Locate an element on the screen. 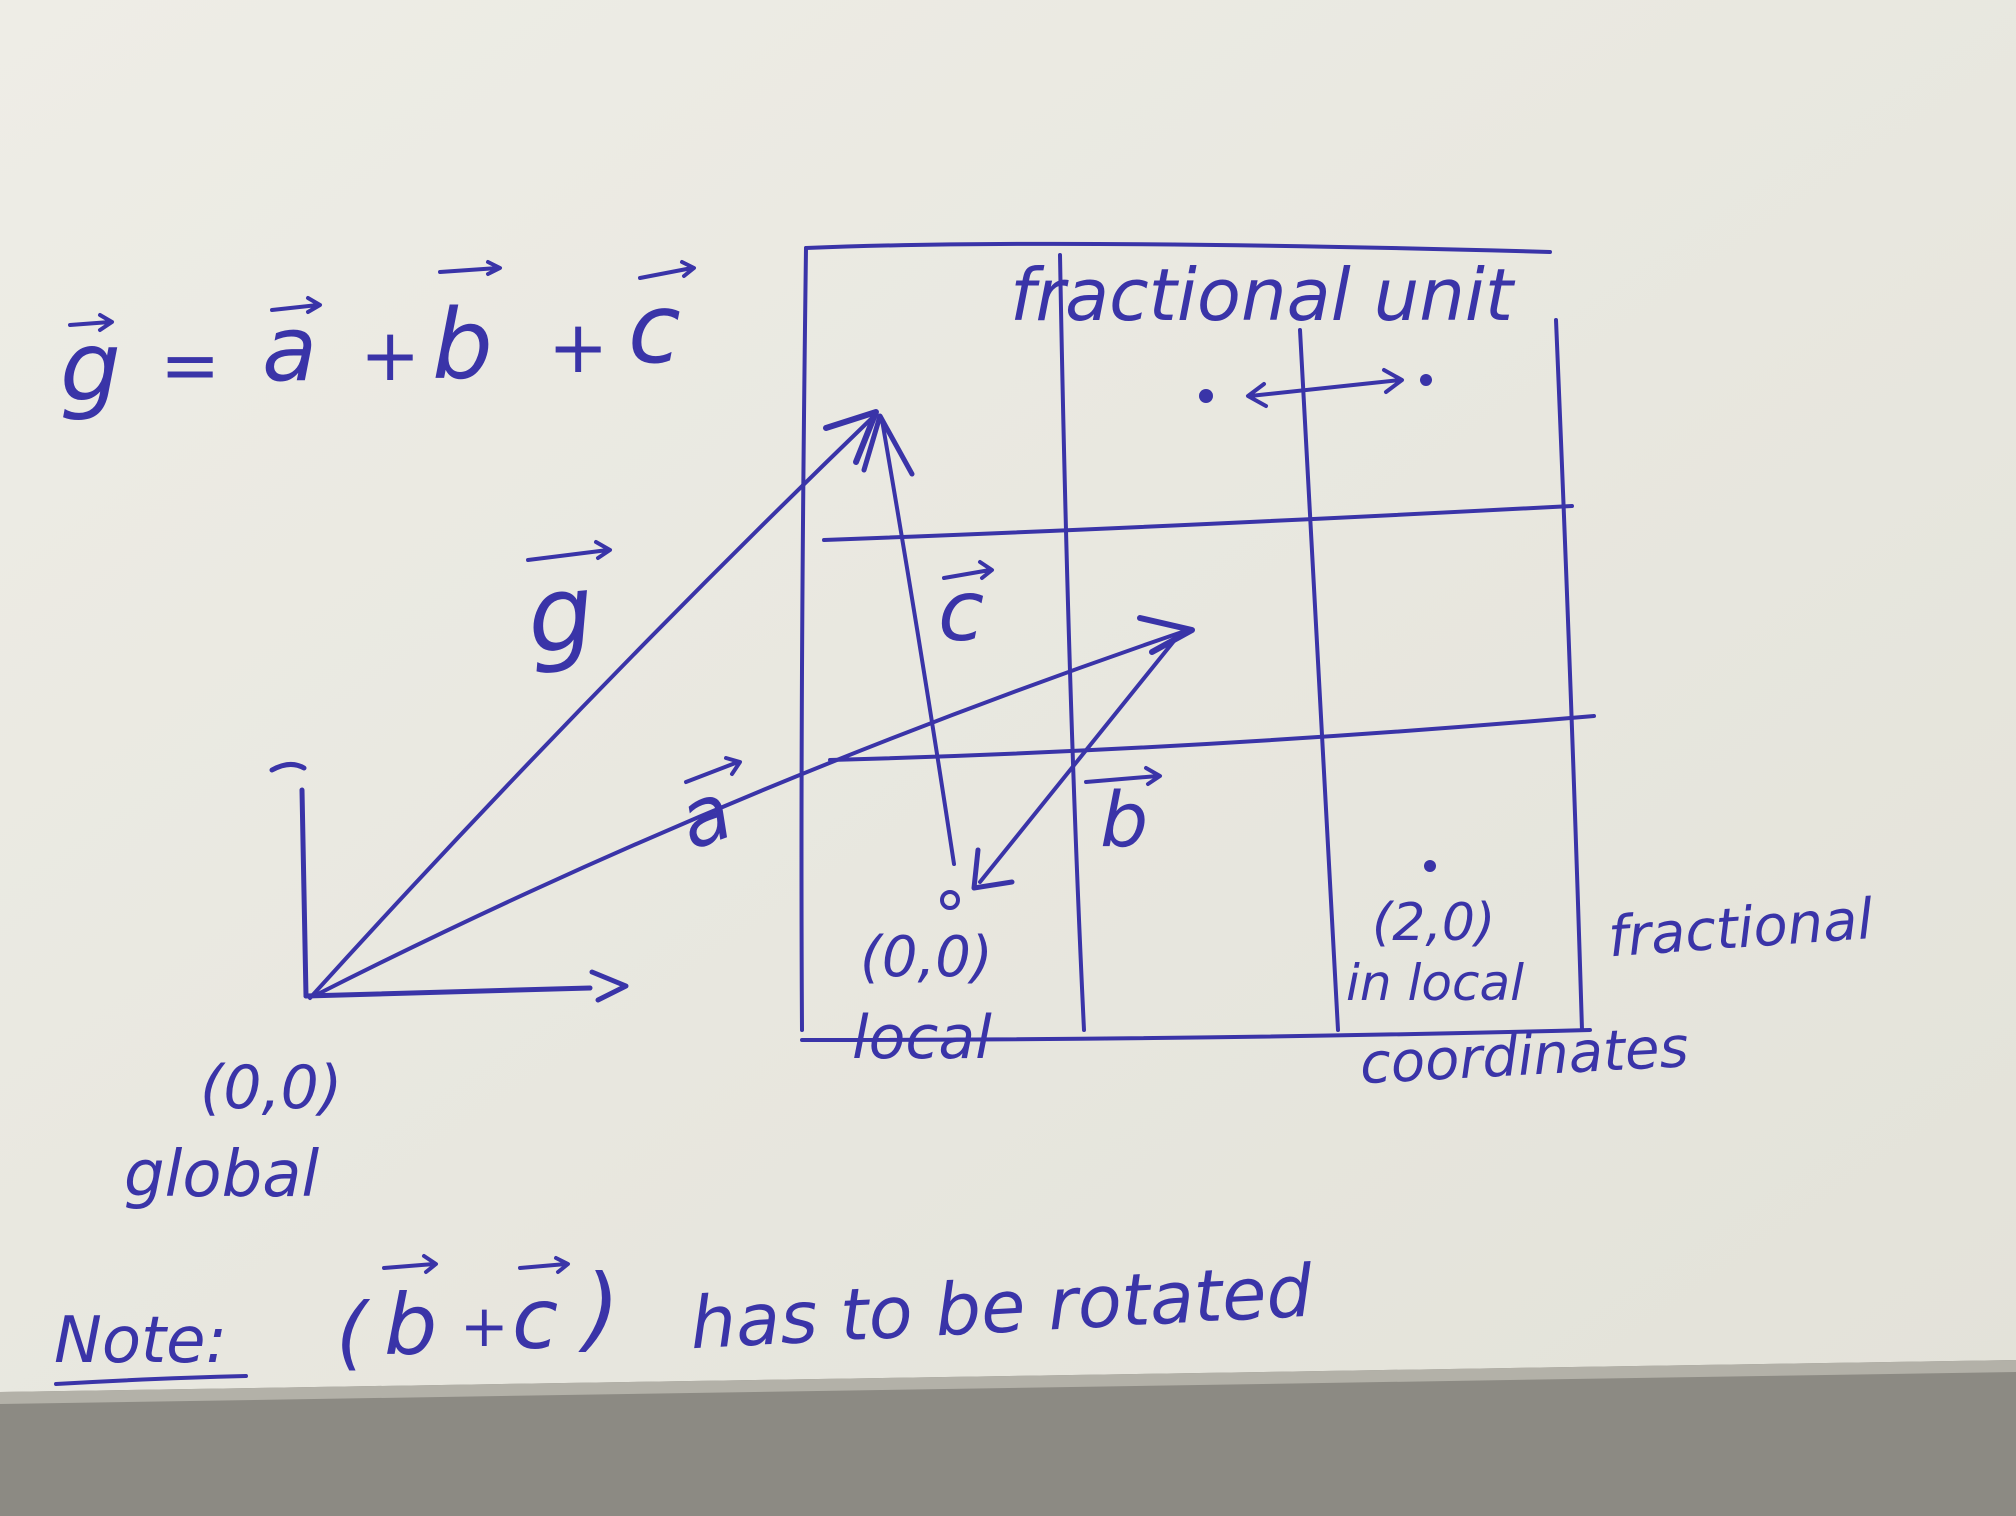  equation-a: a is located at coordinates (289, 349).